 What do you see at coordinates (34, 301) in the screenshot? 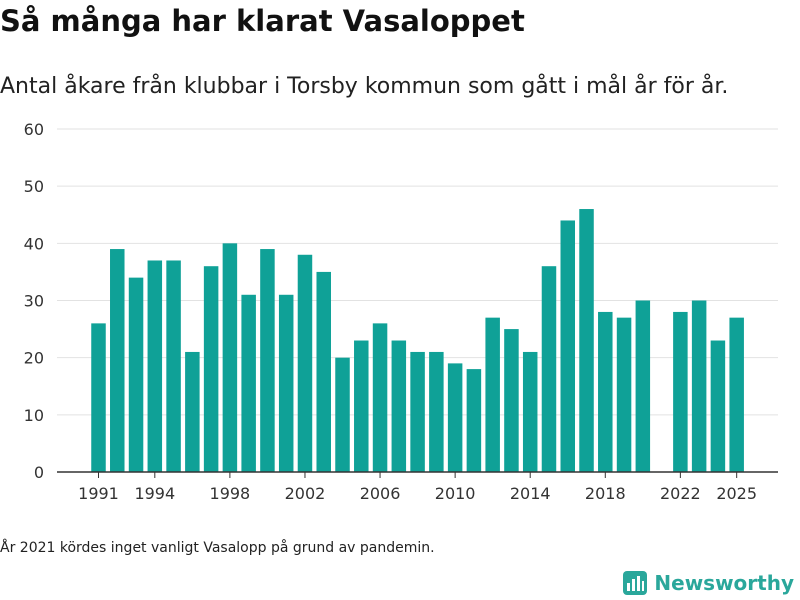
I see `y-tick-label: 30` at bounding box center [34, 301].